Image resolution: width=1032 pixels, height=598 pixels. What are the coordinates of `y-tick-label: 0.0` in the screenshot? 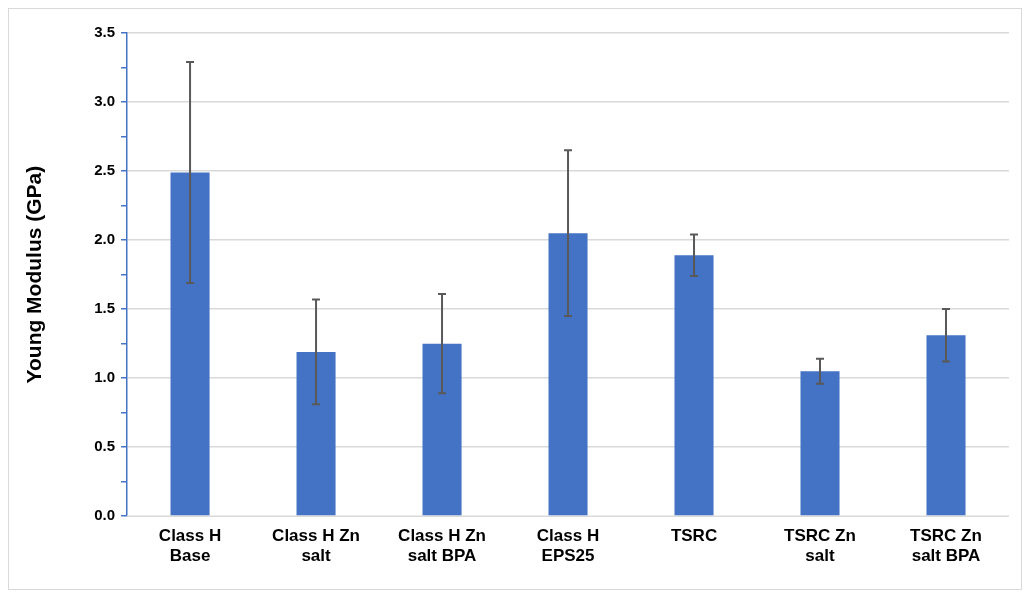 It's located at (105, 515).